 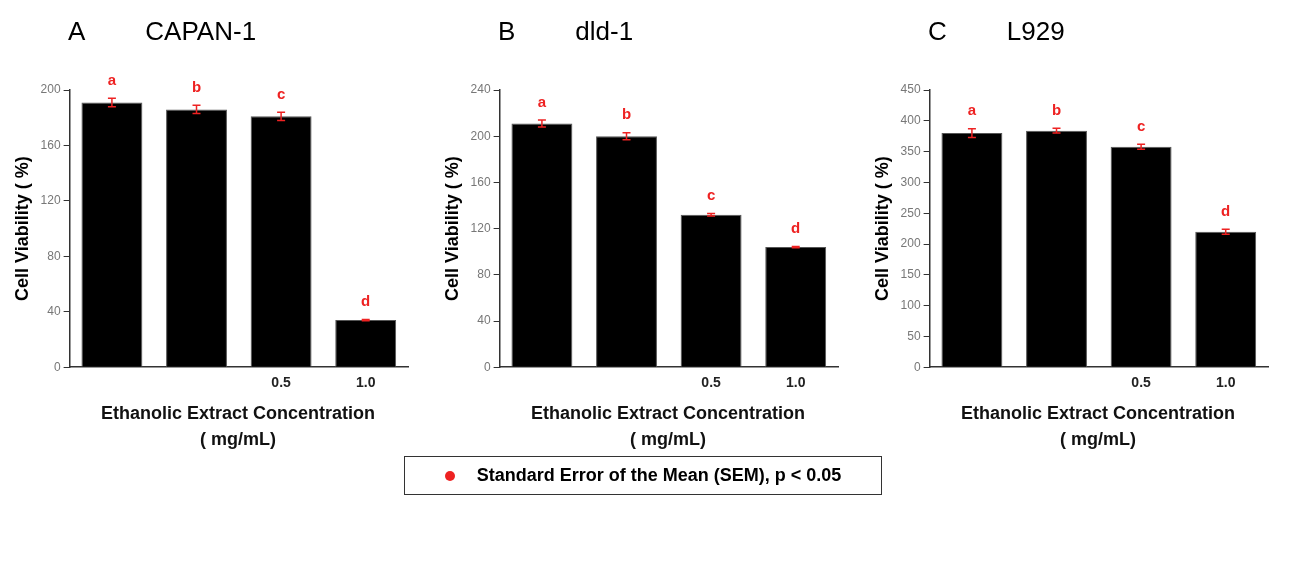 I want to click on chart-title: CAPAN-1, so click(x=201, y=31).